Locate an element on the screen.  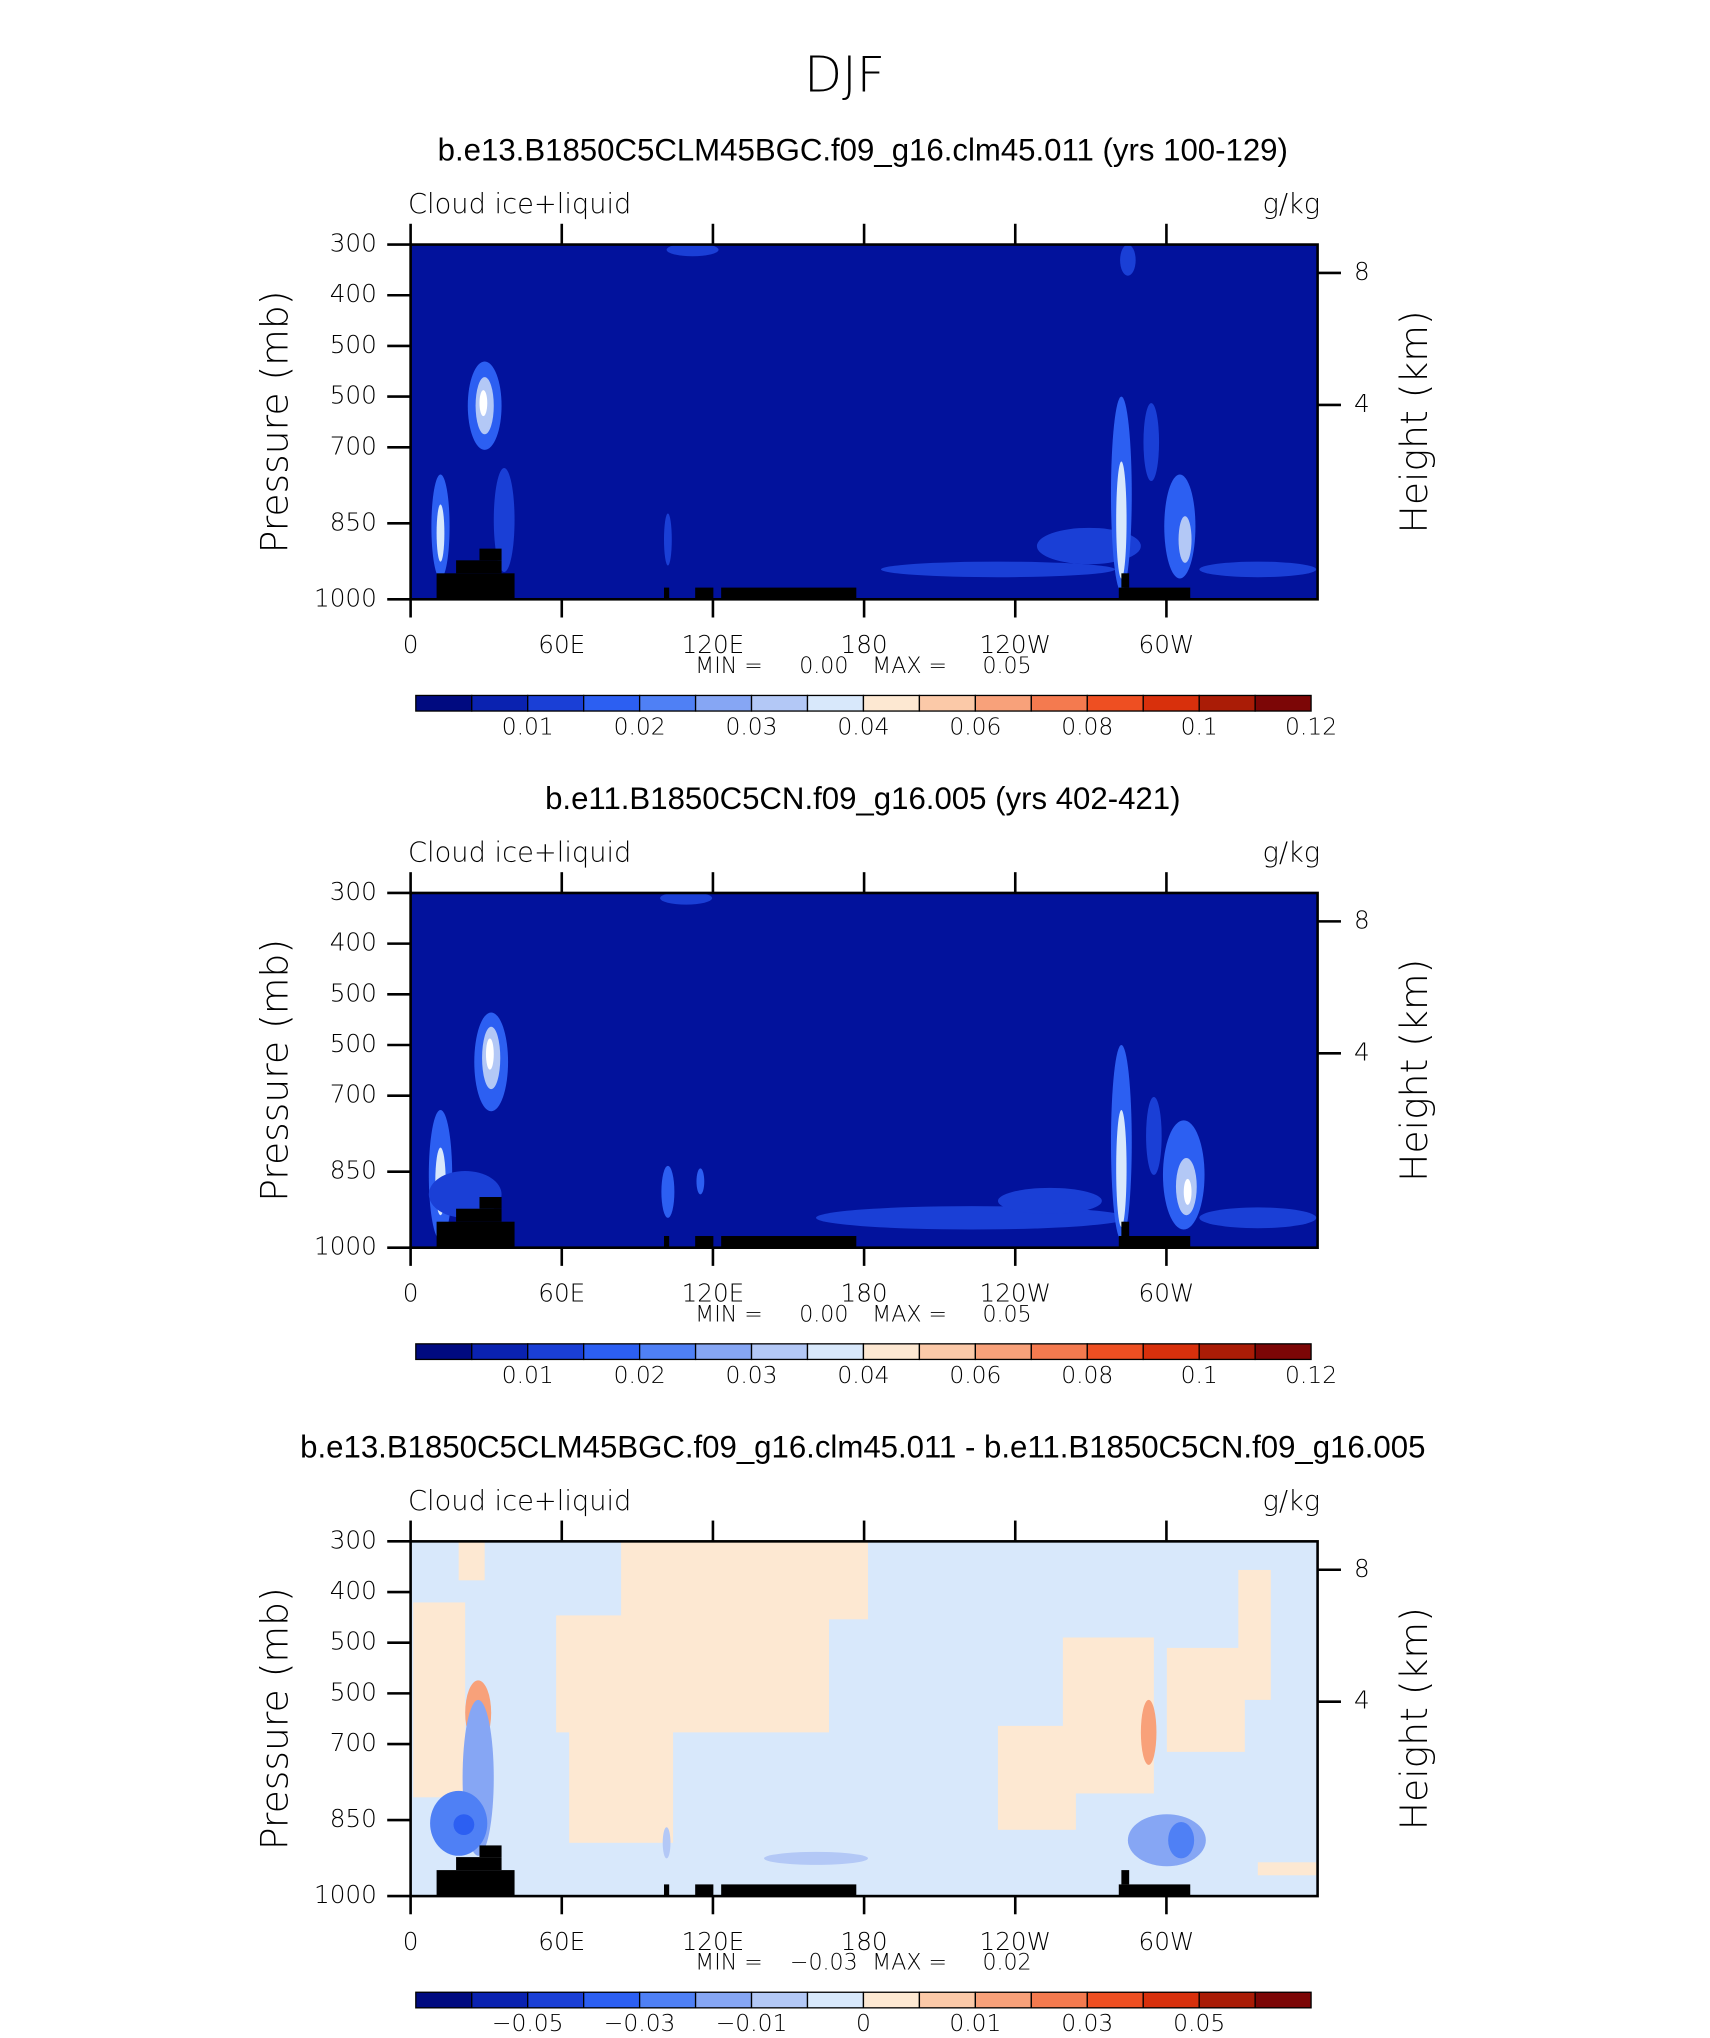
y-tick-label: 700 is located at coordinates (353, 1094).